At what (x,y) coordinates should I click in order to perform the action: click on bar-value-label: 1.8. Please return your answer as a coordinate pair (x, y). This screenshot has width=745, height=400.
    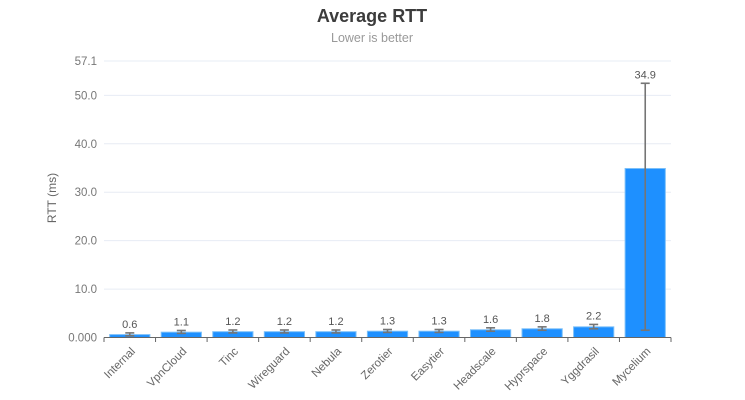
    Looking at the image, I should click on (541, 319).